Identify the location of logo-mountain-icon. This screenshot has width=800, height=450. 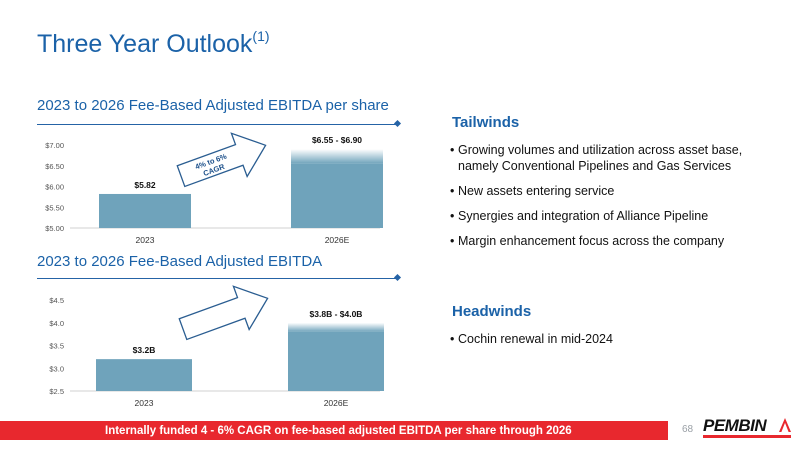
(785, 425).